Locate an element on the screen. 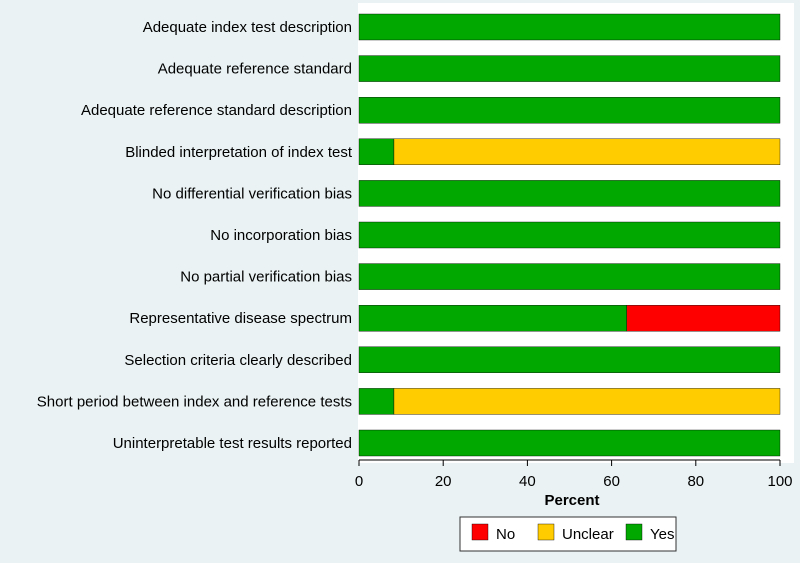 The height and width of the screenshot is (563, 800). x-axis: 0 20 40 60 80 100 is located at coordinates (574, 474).